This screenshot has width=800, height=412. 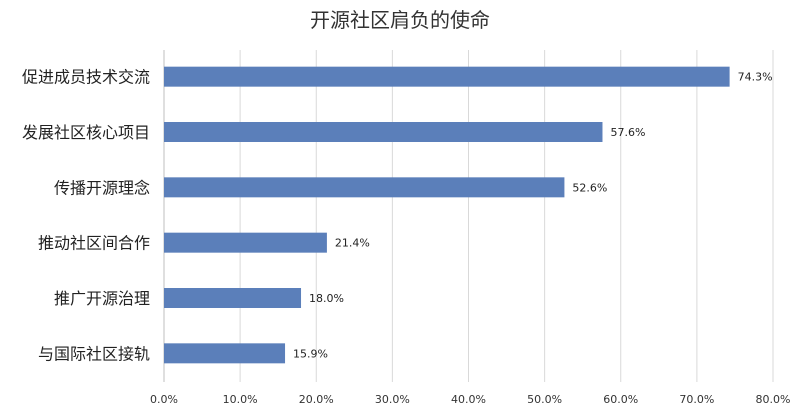 I want to click on chart-title: 开源社区肩负的使命, so click(x=400, y=20).